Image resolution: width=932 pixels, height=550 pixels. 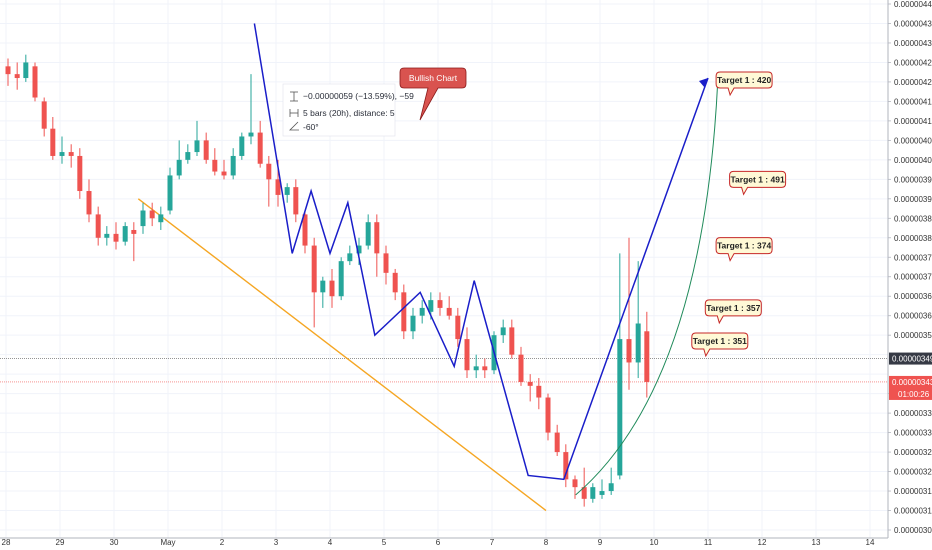 What do you see at coordinates (744, 246) in the screenshot?
I see `target-label: Target 1 : 374` at bounding box center [744, 246].